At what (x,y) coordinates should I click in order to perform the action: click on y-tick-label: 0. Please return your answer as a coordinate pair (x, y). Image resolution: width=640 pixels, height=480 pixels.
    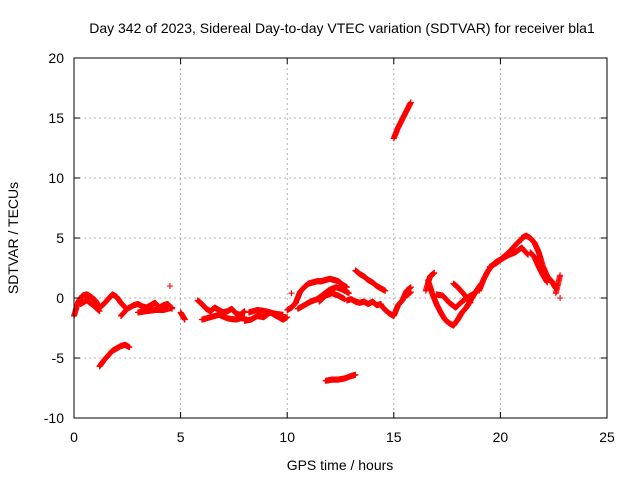
    Looking at the image, I should click on (60, 298).